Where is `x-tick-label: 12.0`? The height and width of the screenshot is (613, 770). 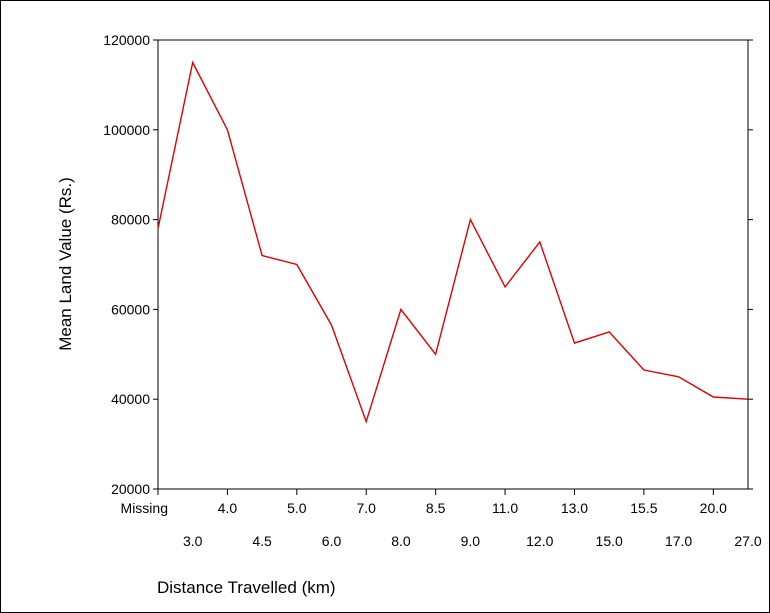 x-tick-label: 12.0 is located at coordinates (539, 541).